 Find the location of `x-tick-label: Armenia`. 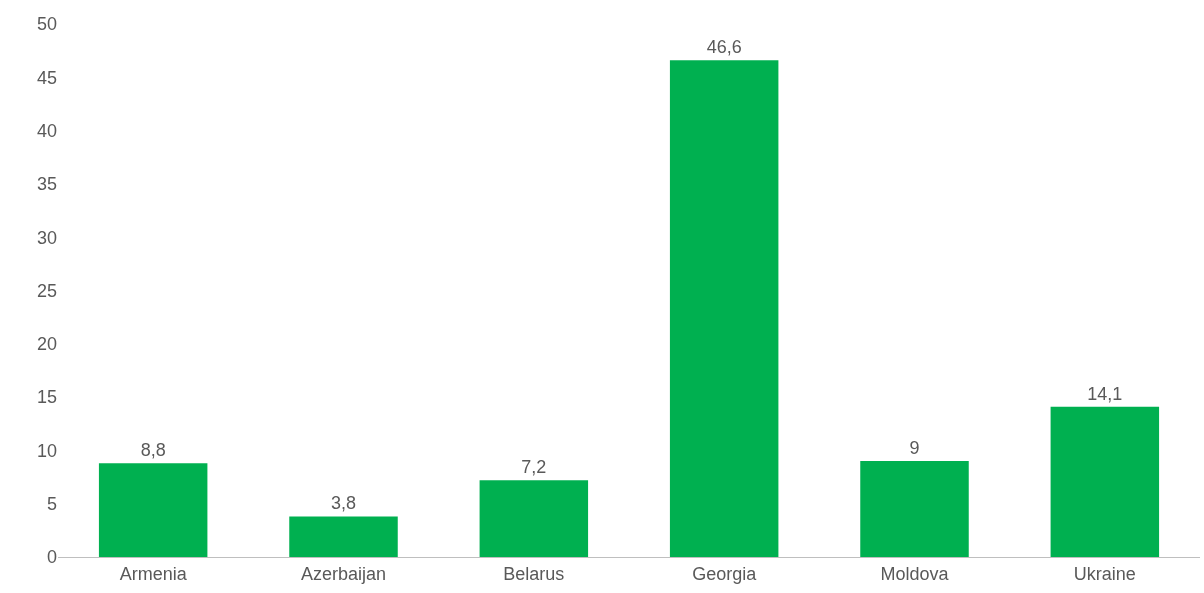

x-tick-label: Armenia is located at coordinates (153, 573).